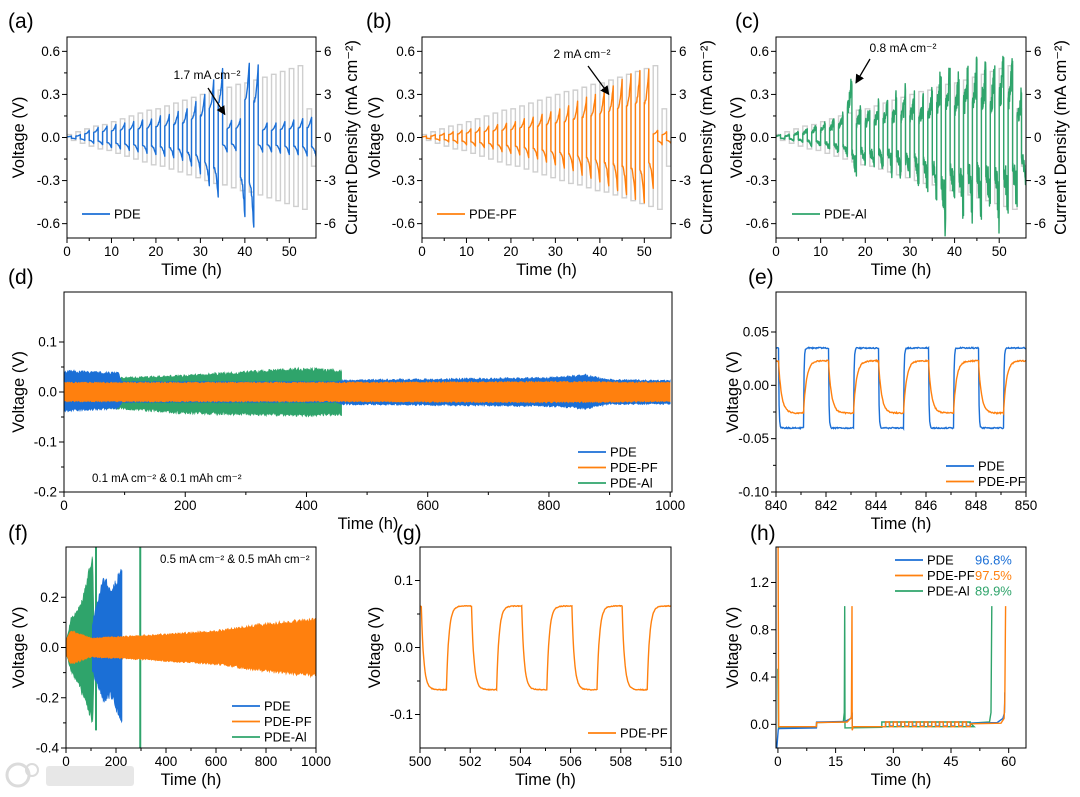  Describe the element at coordinates (753, 438) in the screenshot. I see `y-tick-label: -0.05` at that location.